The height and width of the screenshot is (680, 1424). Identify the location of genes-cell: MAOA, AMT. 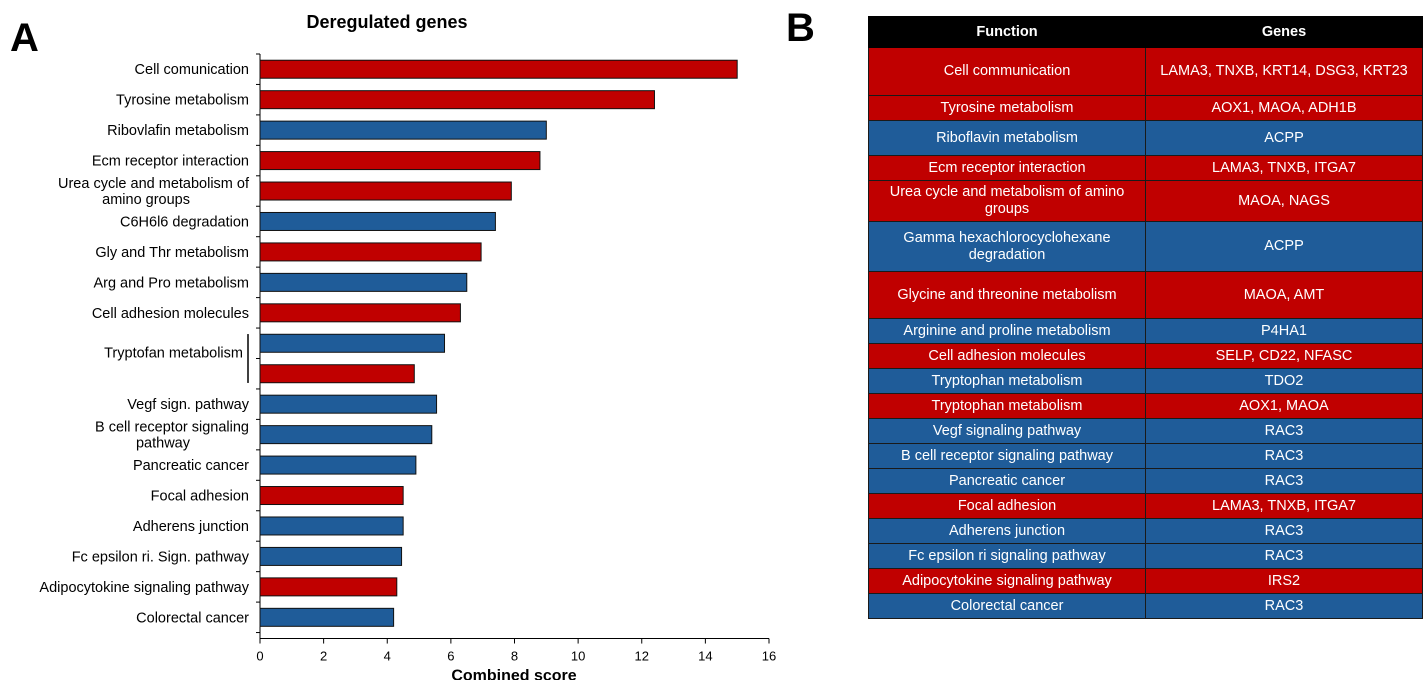
(1284, 295).